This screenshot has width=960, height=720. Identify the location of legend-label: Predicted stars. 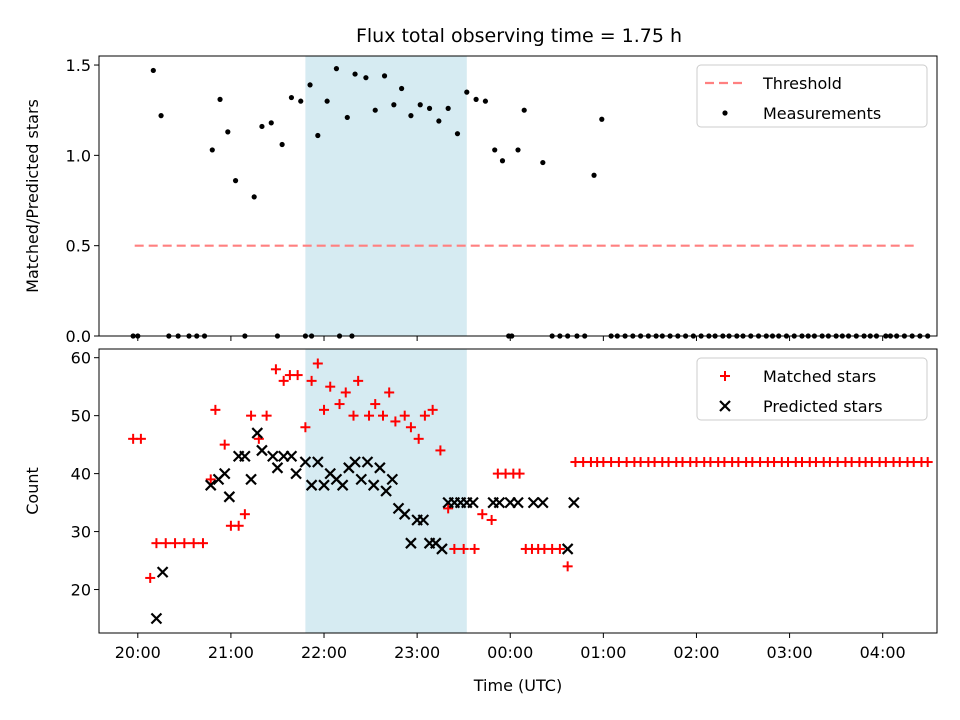
(823, 406).